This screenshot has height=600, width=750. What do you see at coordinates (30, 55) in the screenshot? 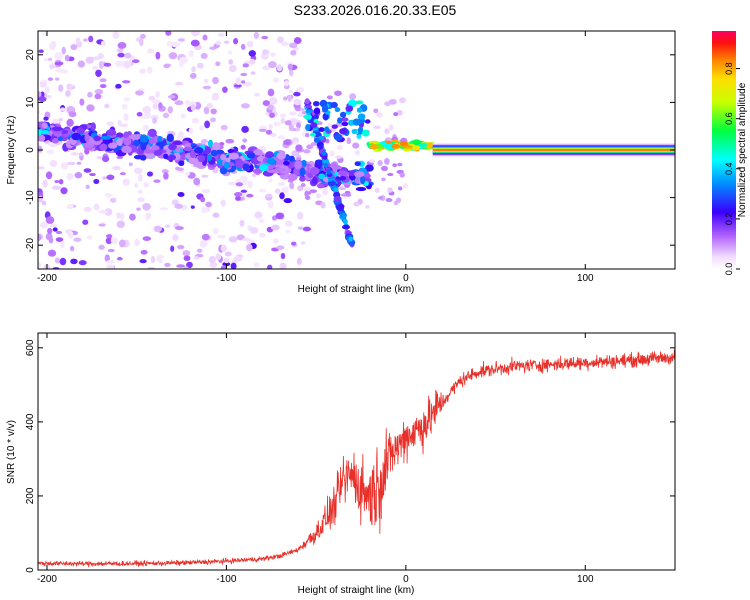
I see `y-tick-label: 20` at bounding box center [30, 55].